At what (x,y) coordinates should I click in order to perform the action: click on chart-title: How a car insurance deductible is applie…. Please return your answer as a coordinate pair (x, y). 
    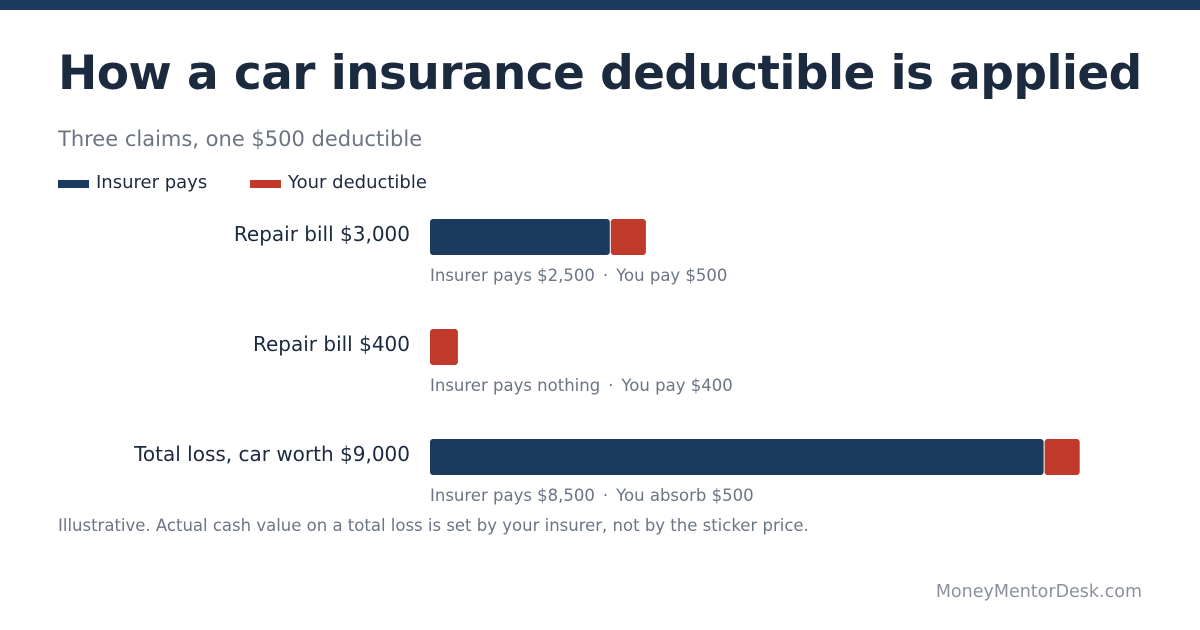
    Looking at the image, I should click on (600, 73).